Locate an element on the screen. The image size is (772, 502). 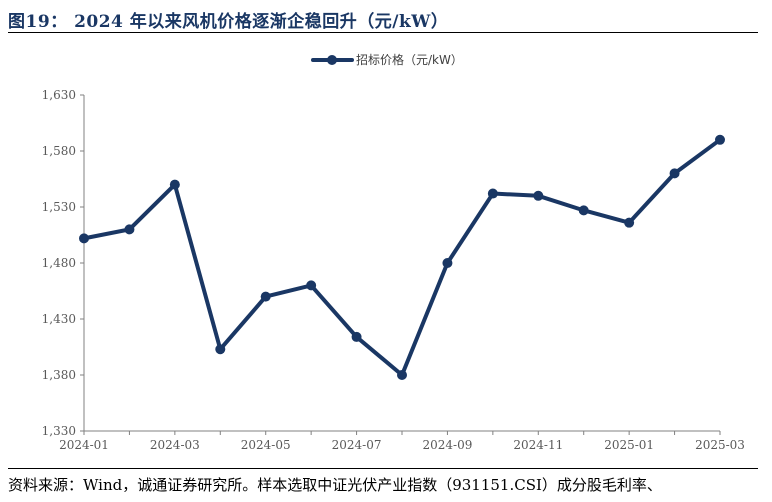
x-tick-label: 2024-03 is located at coordinates (175, 445).